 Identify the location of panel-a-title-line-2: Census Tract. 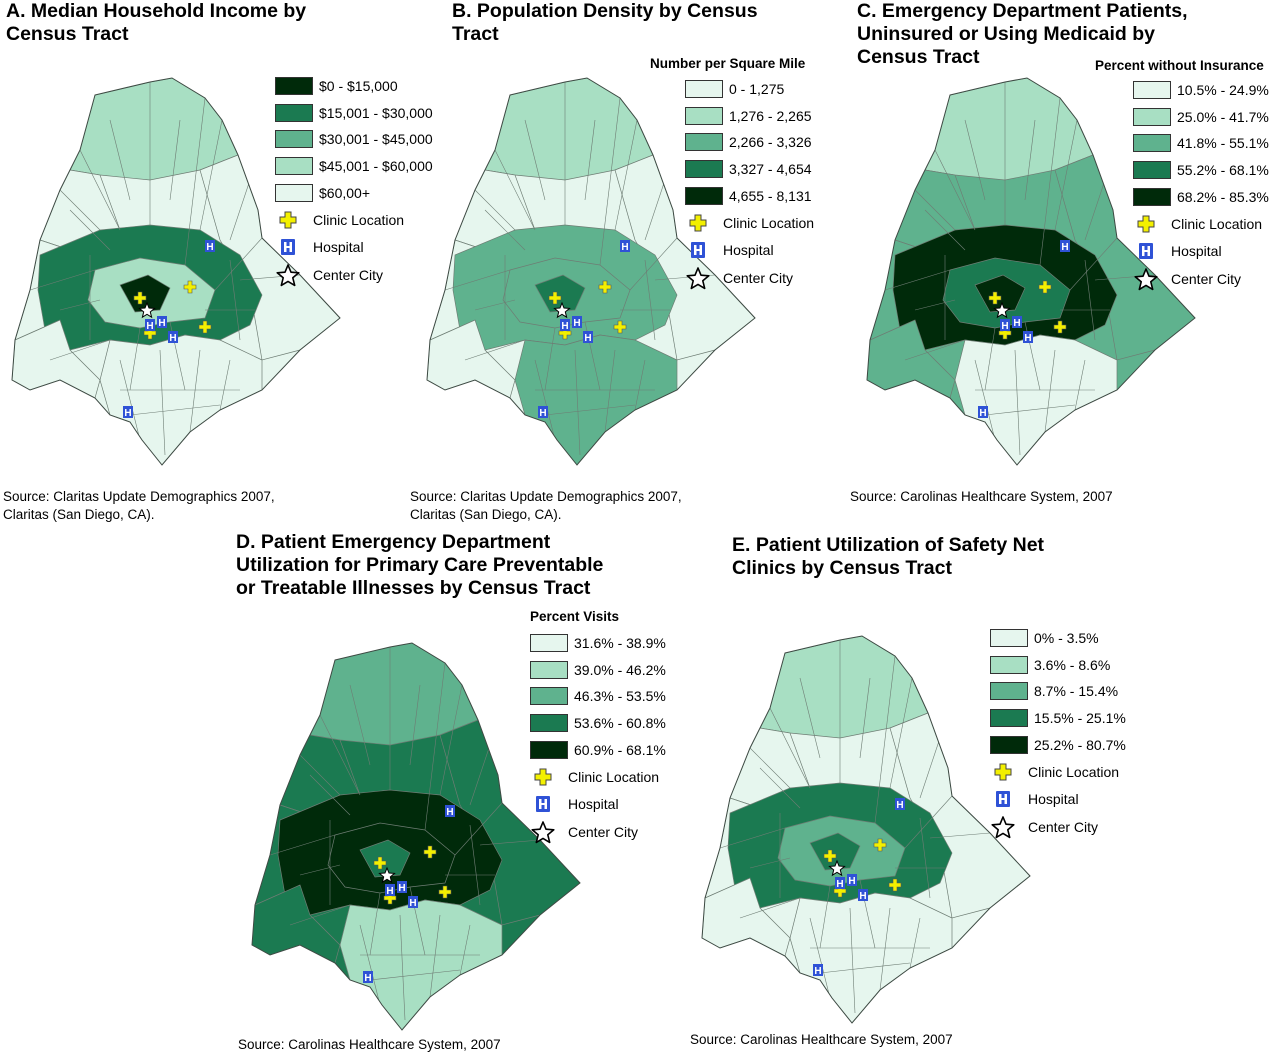
(67, 34).